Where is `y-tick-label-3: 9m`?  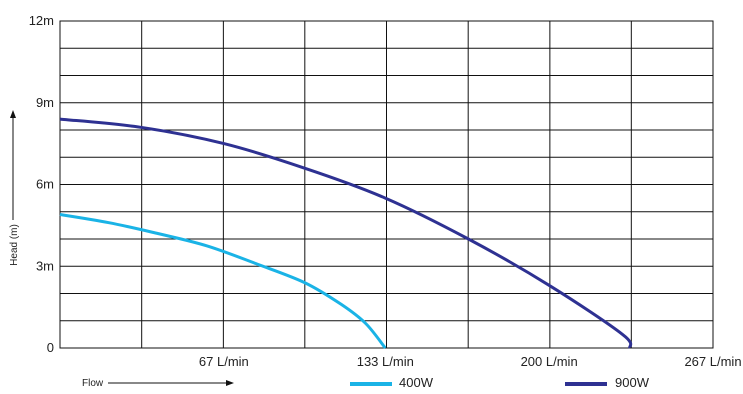 y-tick-label-3: 9m is located at coordinates (45, 102).